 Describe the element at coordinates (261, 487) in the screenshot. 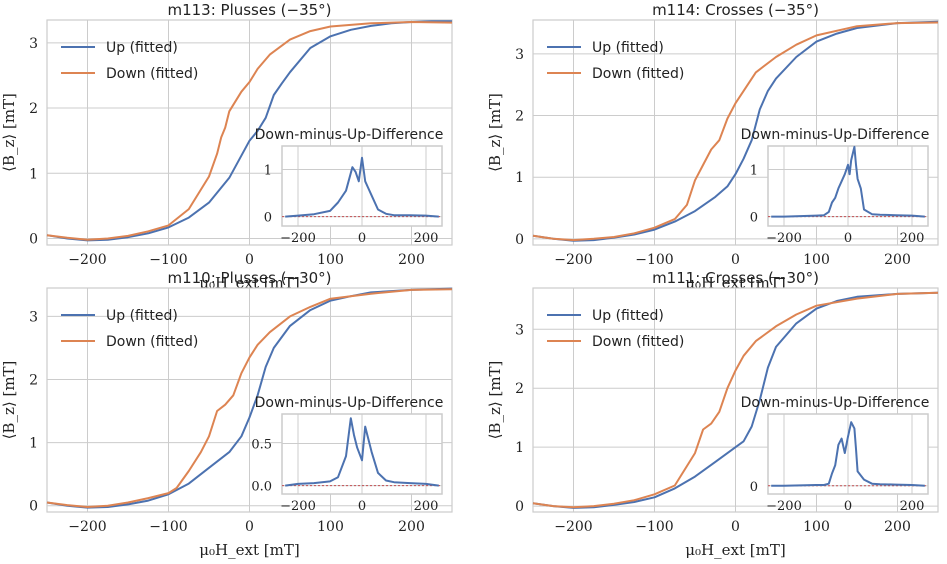

I see `inset-y-tick-label: 0.0` at that location.